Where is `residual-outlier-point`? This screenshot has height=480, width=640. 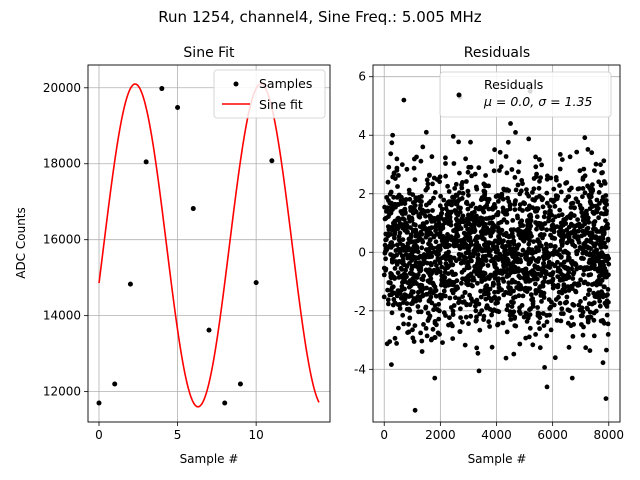 residual-outlier-point is located at coordinates (393, 135).